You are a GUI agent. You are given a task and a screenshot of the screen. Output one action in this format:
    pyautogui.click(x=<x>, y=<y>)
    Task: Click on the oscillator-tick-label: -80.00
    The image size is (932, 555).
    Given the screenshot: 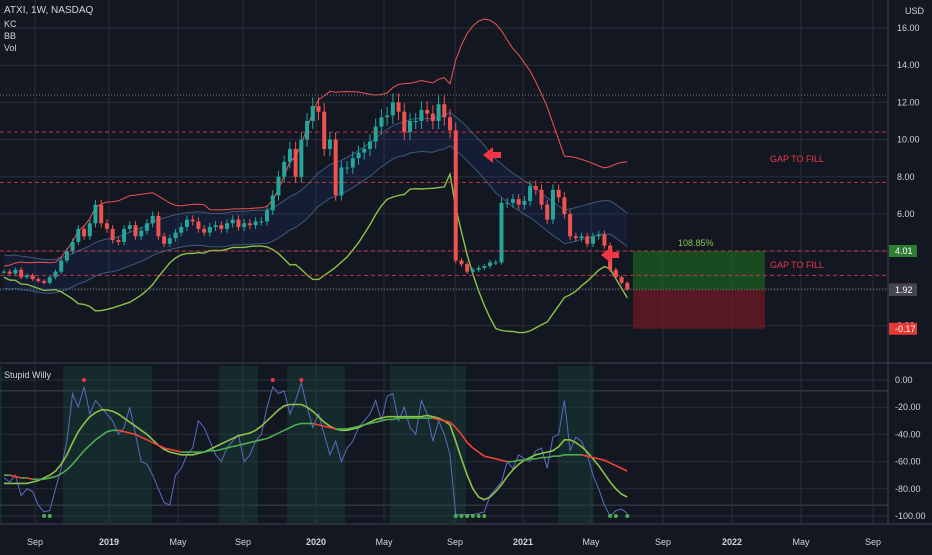 What is the action you would take?
    pyautogui.click(x=908, y=489)
    